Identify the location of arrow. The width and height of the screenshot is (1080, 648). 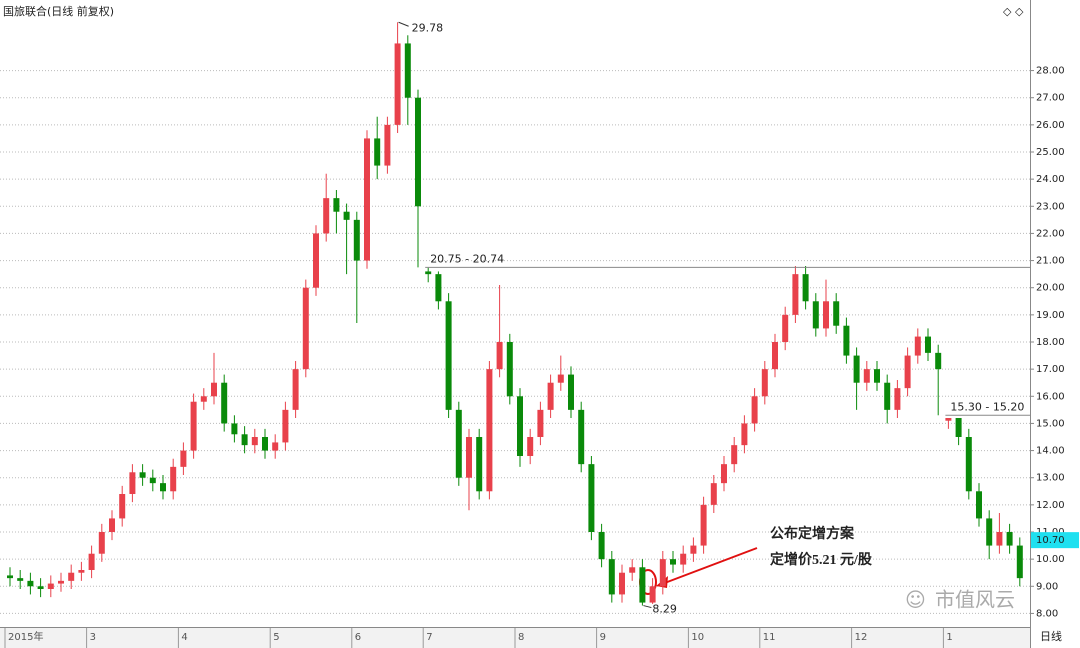
(709, 566).